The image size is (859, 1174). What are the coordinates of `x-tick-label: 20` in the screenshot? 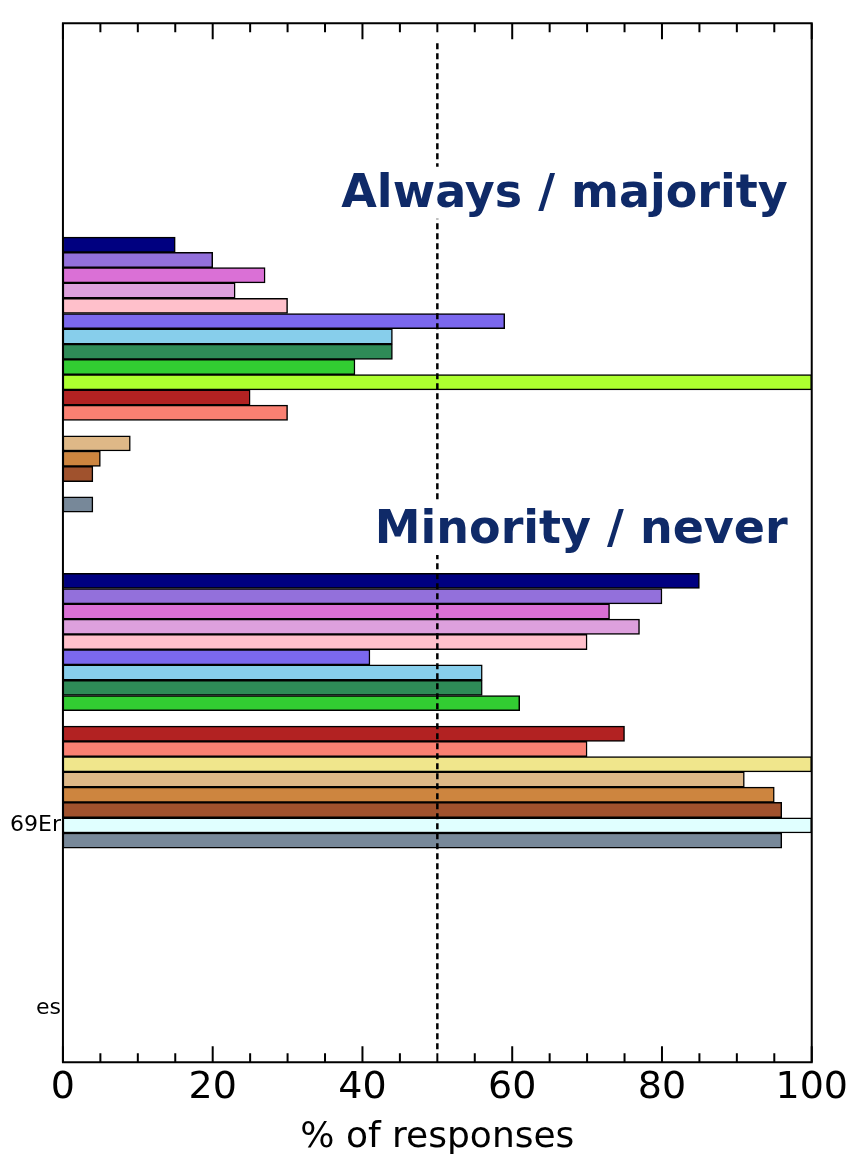 It's located at (212, 1084).